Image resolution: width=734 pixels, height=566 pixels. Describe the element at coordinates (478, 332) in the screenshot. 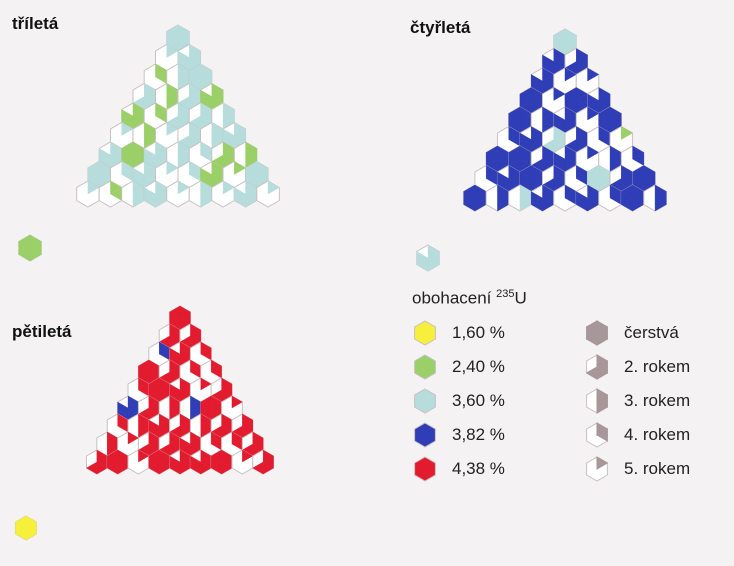

I see `enrichment-legend-label: 1,60 %` at that location.